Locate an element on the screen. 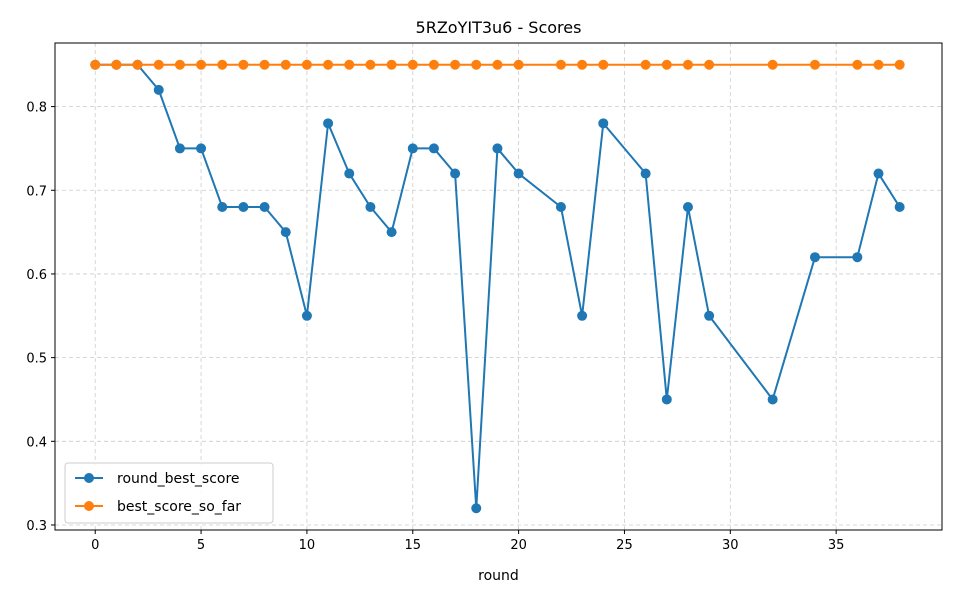 The image size is (960, 600). y-tick-label: 0.5 is located at coordinates (36, 359).